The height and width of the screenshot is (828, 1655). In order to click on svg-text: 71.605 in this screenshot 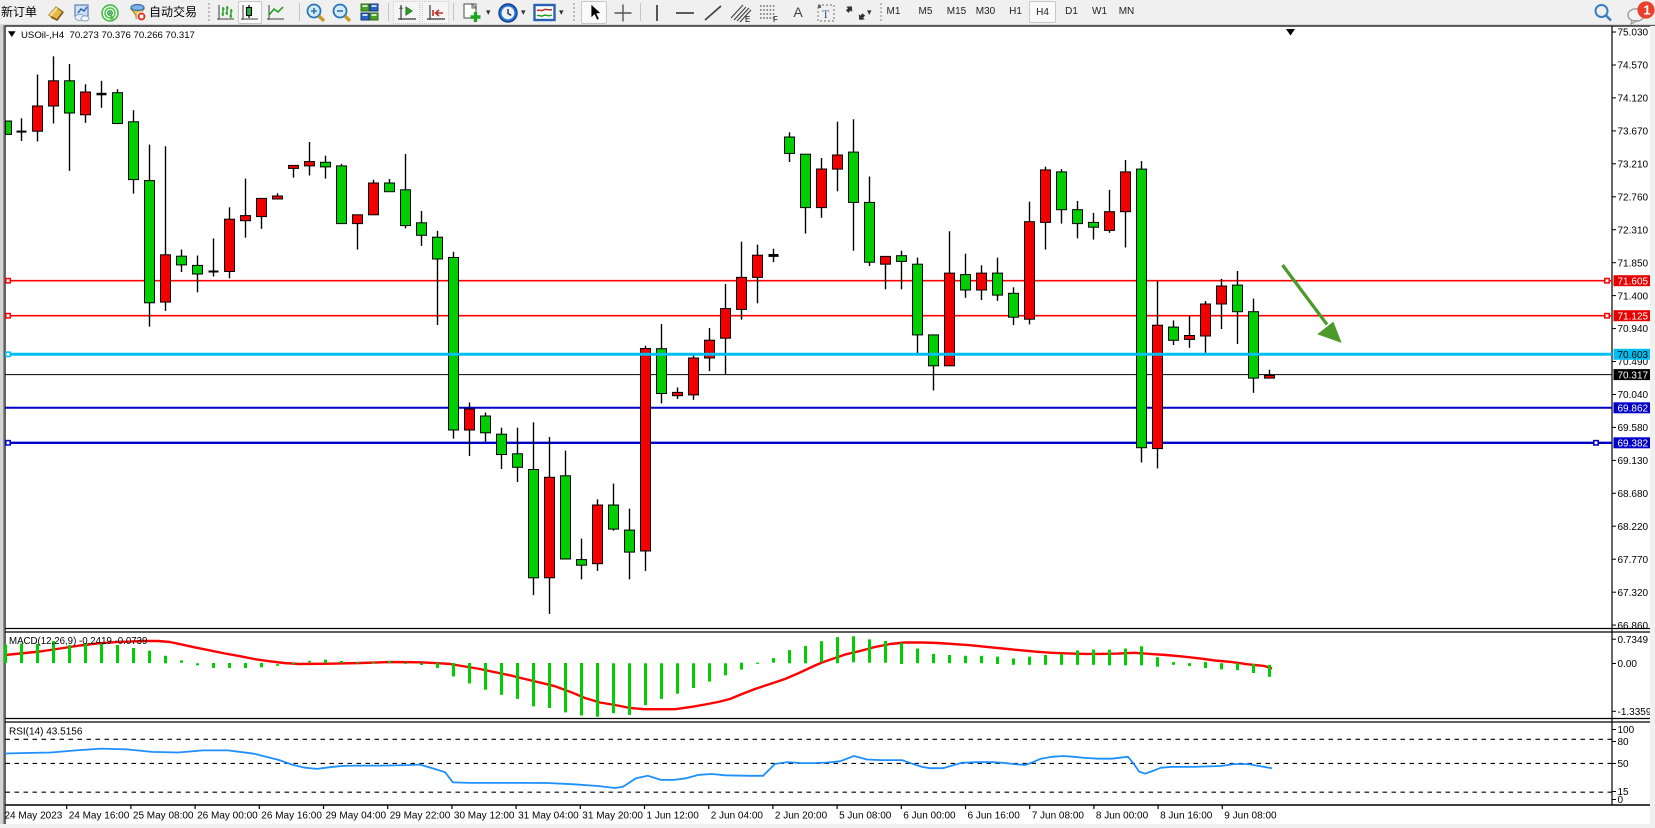, I will do `click(1633, 281)`.